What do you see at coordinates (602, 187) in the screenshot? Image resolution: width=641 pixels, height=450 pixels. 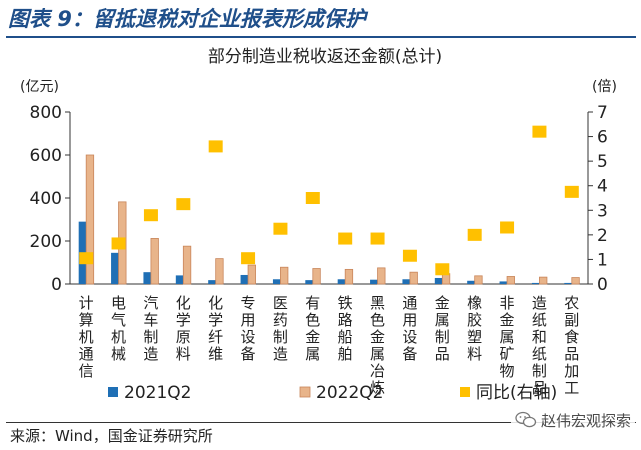 I see `y-tick-label-right: 4` at bounding box center [602, 187].